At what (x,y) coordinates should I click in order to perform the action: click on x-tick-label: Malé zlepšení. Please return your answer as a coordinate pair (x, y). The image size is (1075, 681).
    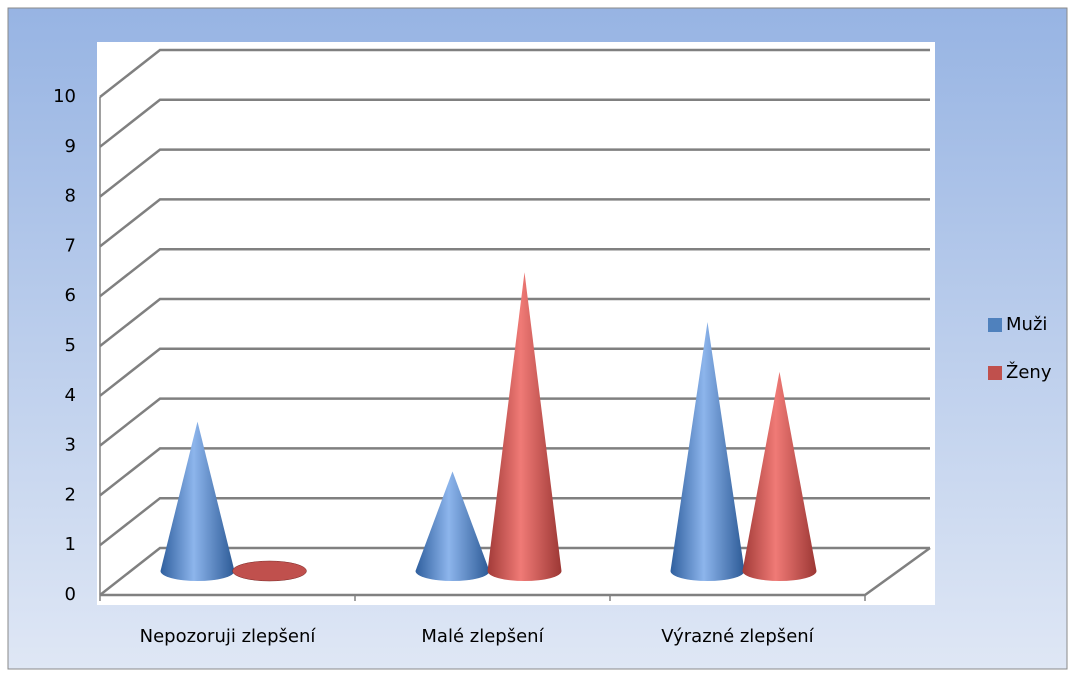
    Looking at the image, I should click on (482, 636).